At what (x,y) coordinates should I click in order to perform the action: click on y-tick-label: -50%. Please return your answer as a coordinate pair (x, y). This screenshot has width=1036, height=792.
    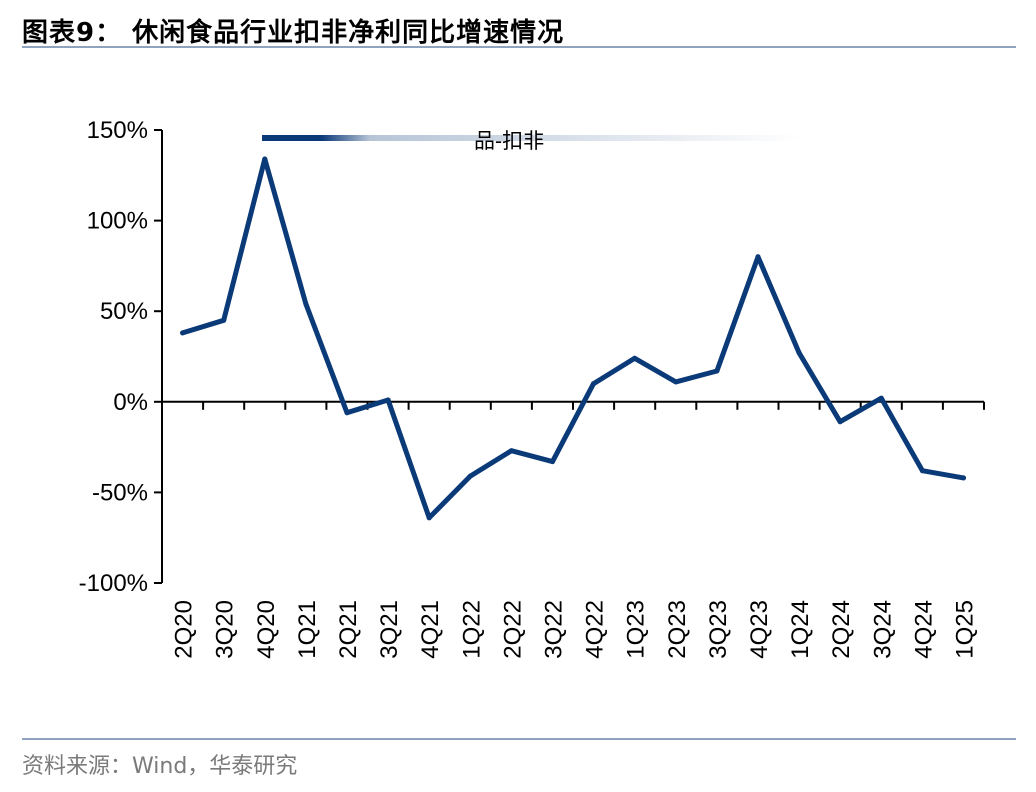
    Looking at the image, I should click on (120, 492).